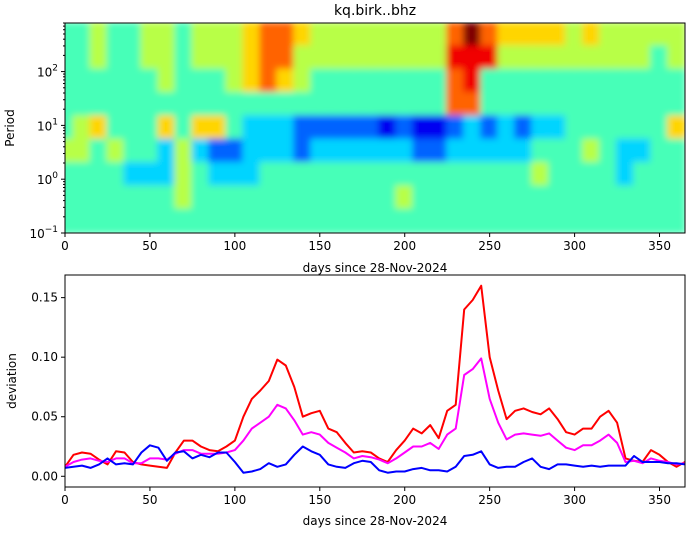  I want to click on x-tick-label: 150, so click(319, 246).